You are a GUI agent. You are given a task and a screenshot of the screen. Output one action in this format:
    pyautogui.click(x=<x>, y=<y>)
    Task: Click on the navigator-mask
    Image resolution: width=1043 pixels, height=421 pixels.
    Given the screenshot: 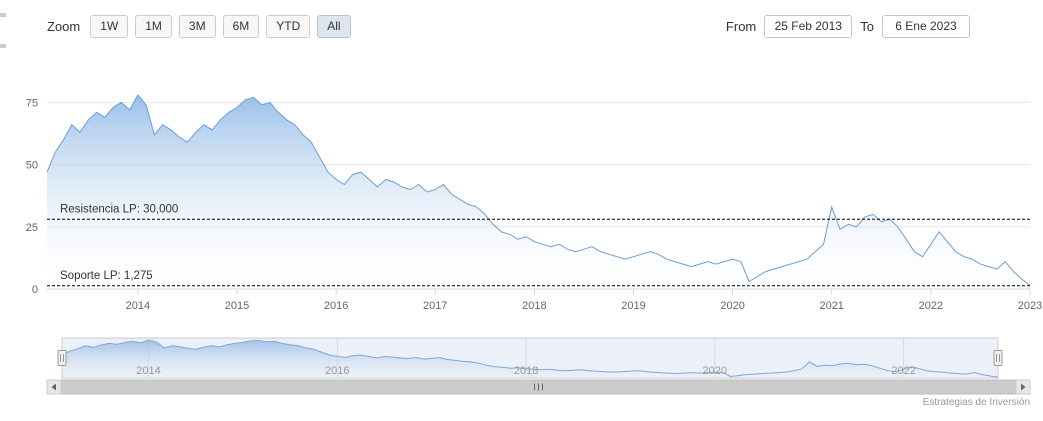 What is the action you would take?
    pyautogui.click(x=530, y=358)
    